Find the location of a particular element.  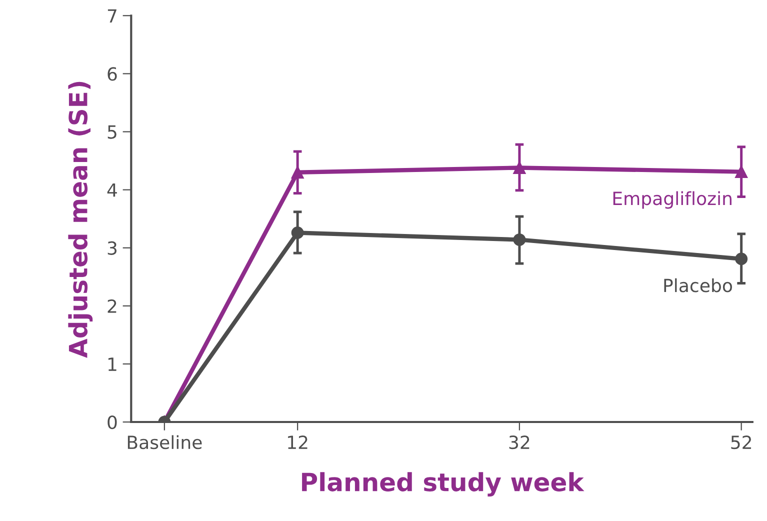

y-axis-title: Adjusted mean (SE) is located at coordinates (80, 220).